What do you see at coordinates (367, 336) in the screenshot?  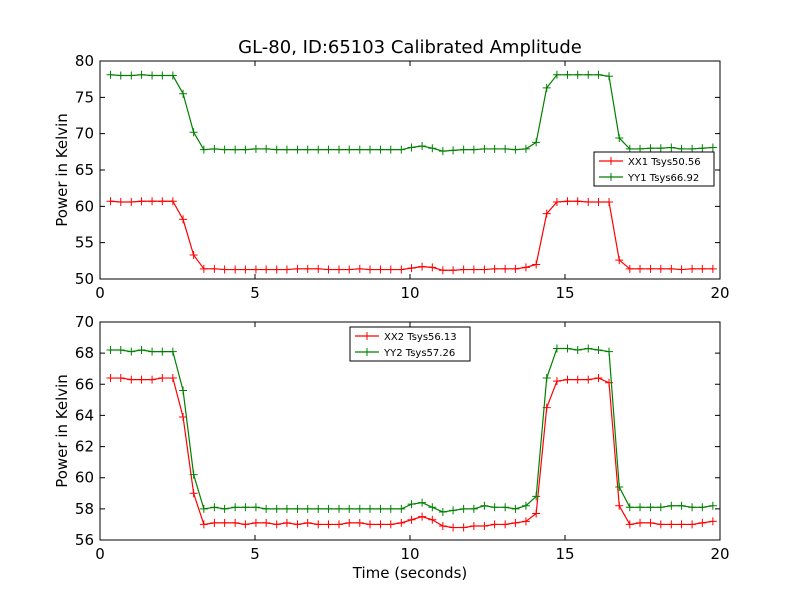 I see `legend-marker` at bounding box center [367, 336].